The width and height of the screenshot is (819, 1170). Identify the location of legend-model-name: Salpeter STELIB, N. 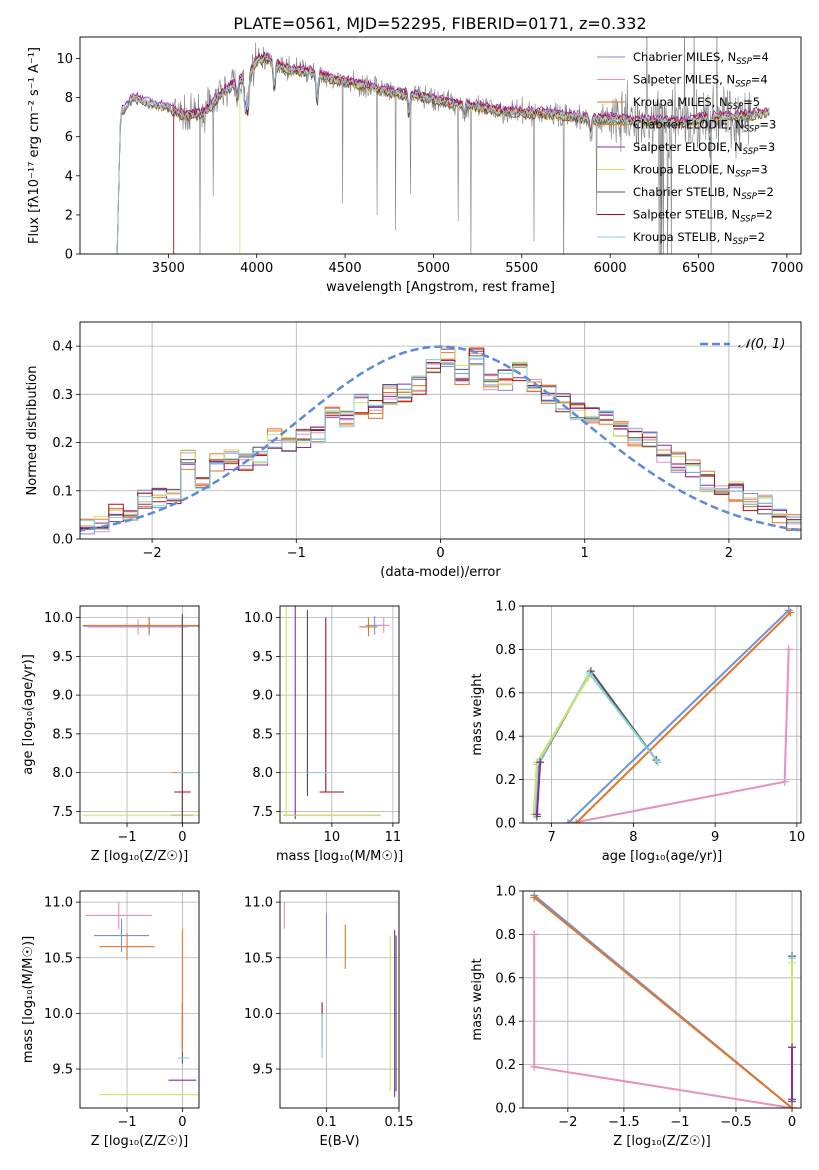
(686, 215).